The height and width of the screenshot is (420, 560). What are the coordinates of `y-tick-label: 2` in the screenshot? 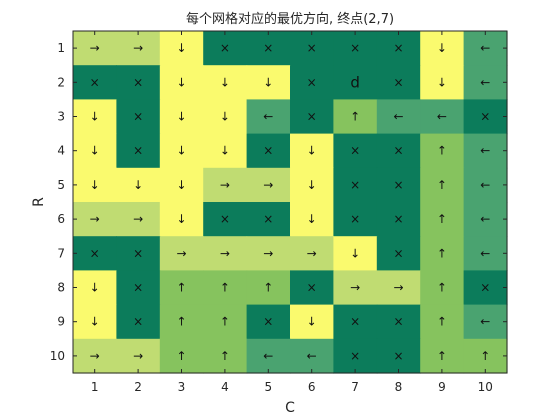 It's located at (61, 82).